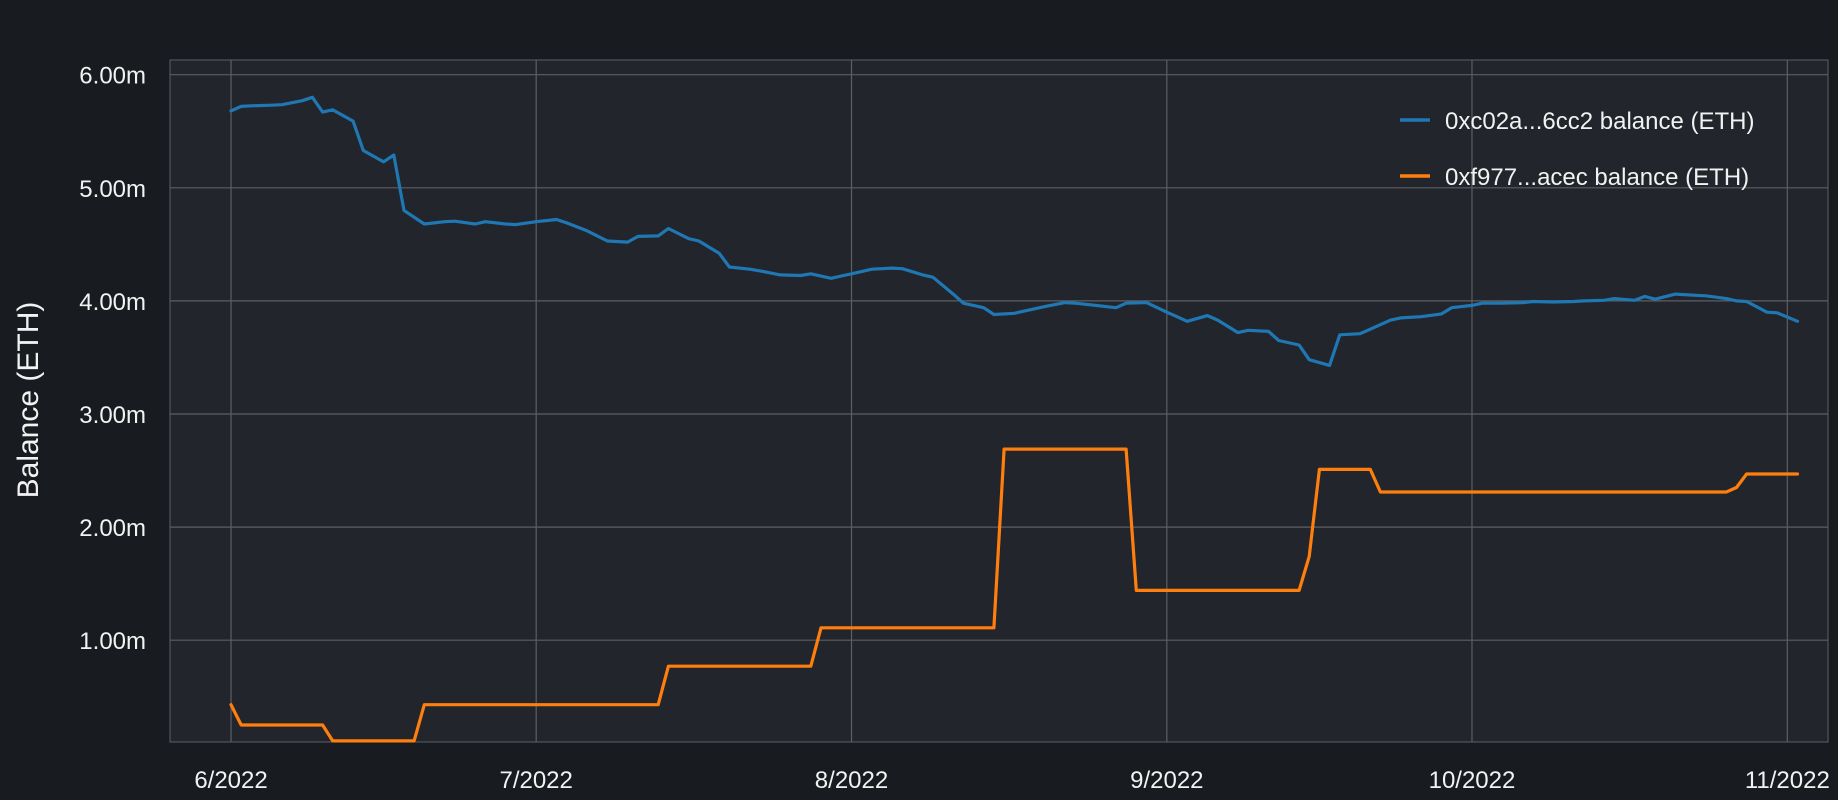  Describe the element at coordinates (535, 780) in the screenshot. I see `x-tick-label: 7/2022` at that location.